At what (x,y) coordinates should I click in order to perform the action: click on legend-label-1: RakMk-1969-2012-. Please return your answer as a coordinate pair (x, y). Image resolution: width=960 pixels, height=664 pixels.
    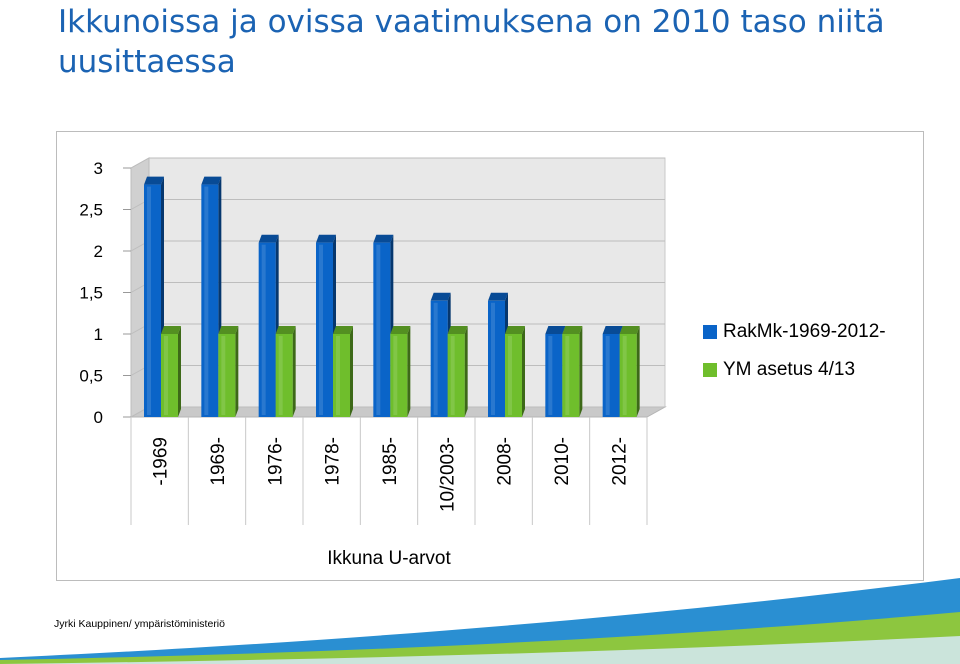
    Looking at the image, I should click on (804, 331).